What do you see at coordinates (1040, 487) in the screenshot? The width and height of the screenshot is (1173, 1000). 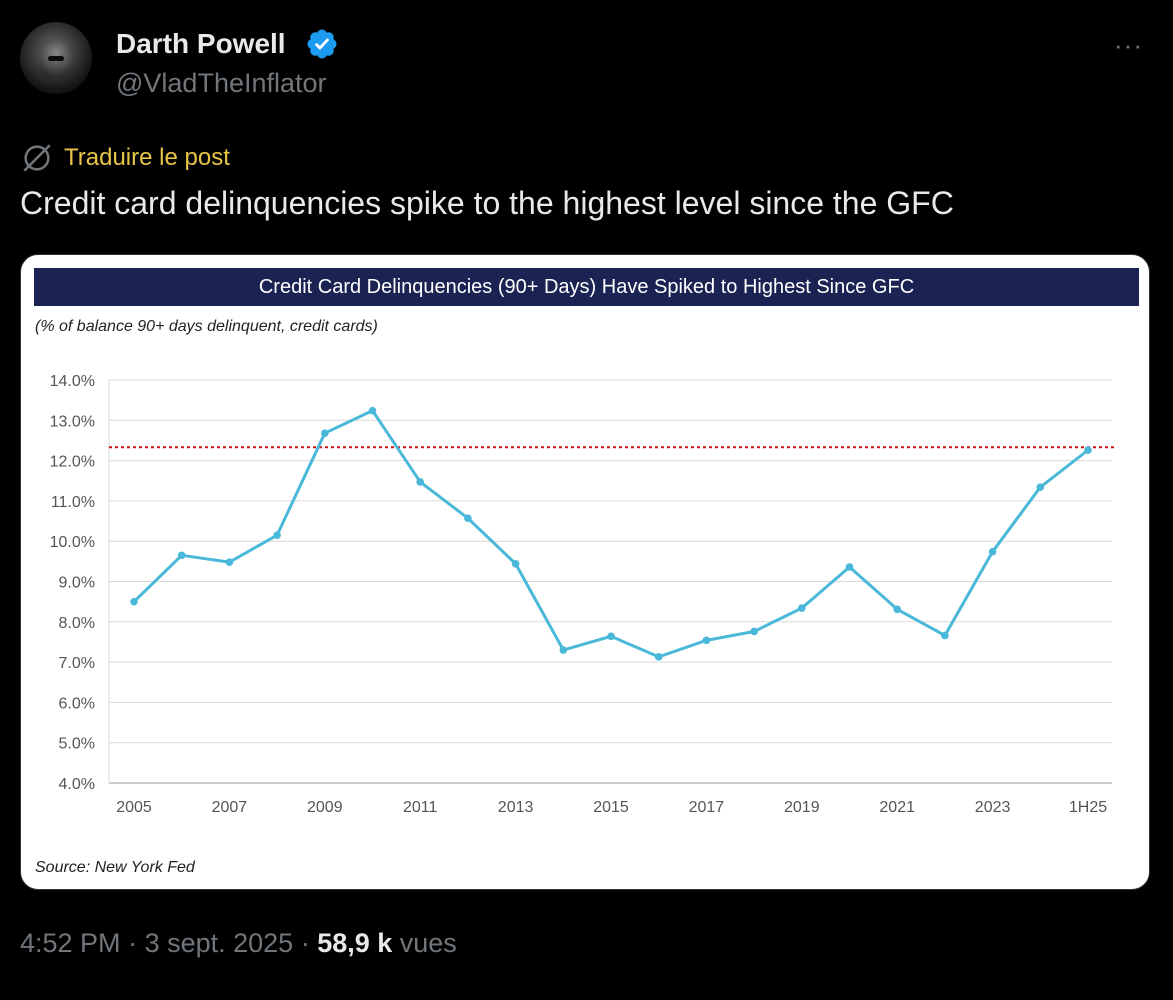 I see `data-point-2024` at bounding box center [1040, 487].